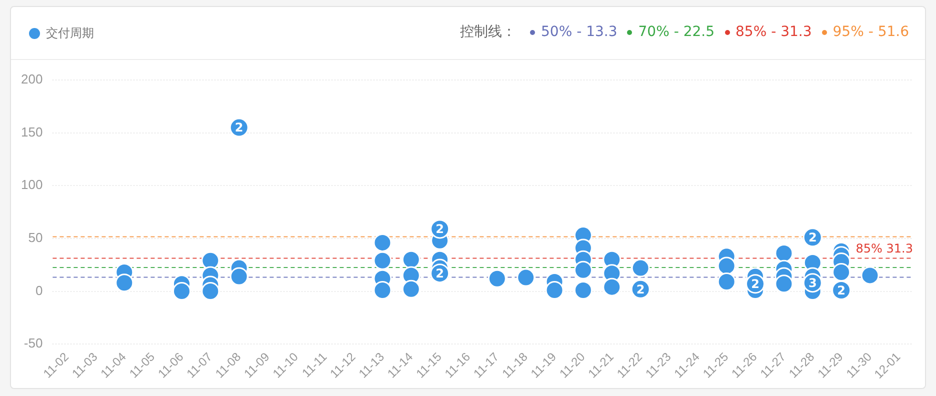 Image resolution: width=936 pixels, height=396 pixels. What do you see at coordinates (31, 132) in the screenshot?
I see `y-tick-label: 150` at bounding box center [31, 132].